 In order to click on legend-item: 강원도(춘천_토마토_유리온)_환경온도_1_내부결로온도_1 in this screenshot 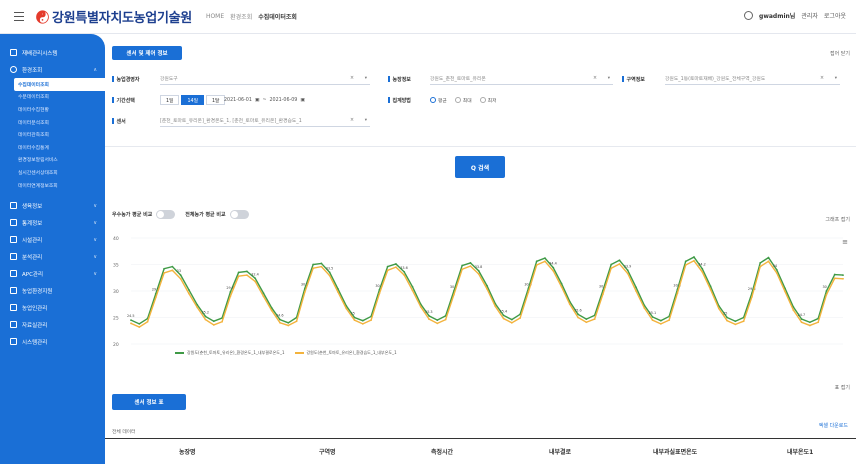, I will do `click(230, 353)`.